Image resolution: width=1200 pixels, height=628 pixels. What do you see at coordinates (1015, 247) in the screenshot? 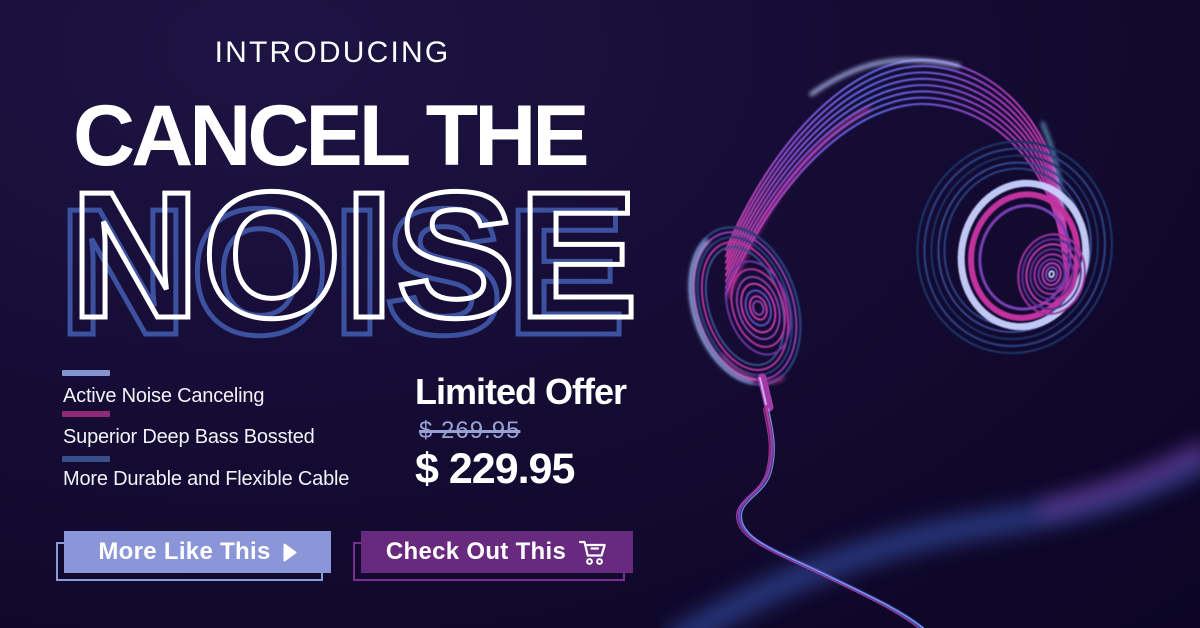
I see `right-ear-cup` at bounding box center [1015, 247].